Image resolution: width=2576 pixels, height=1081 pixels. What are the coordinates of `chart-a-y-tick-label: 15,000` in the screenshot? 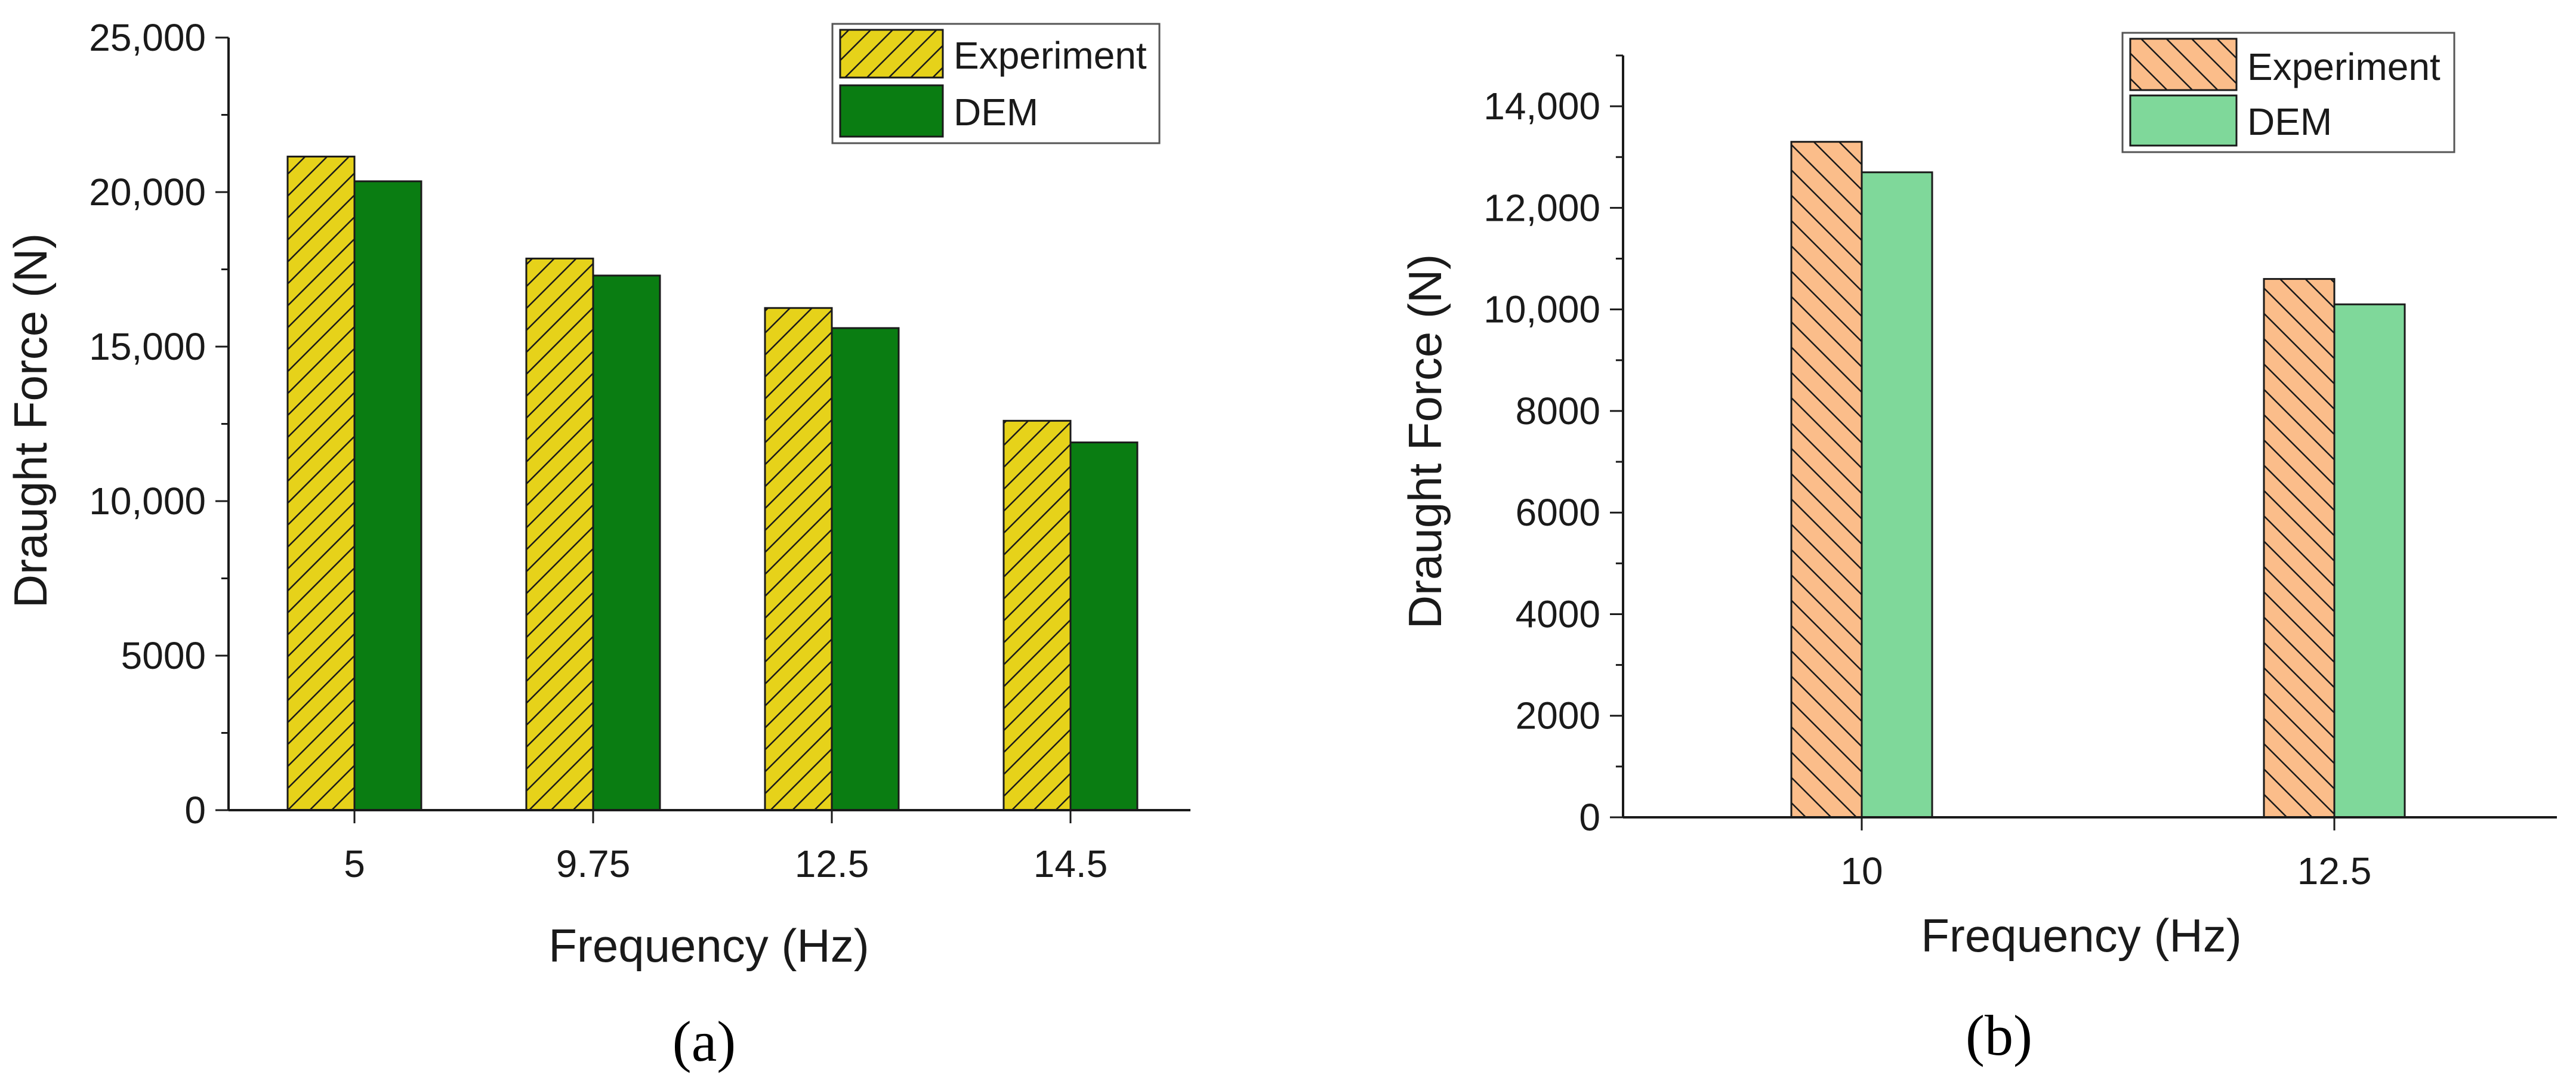 It's located at (147, 346).